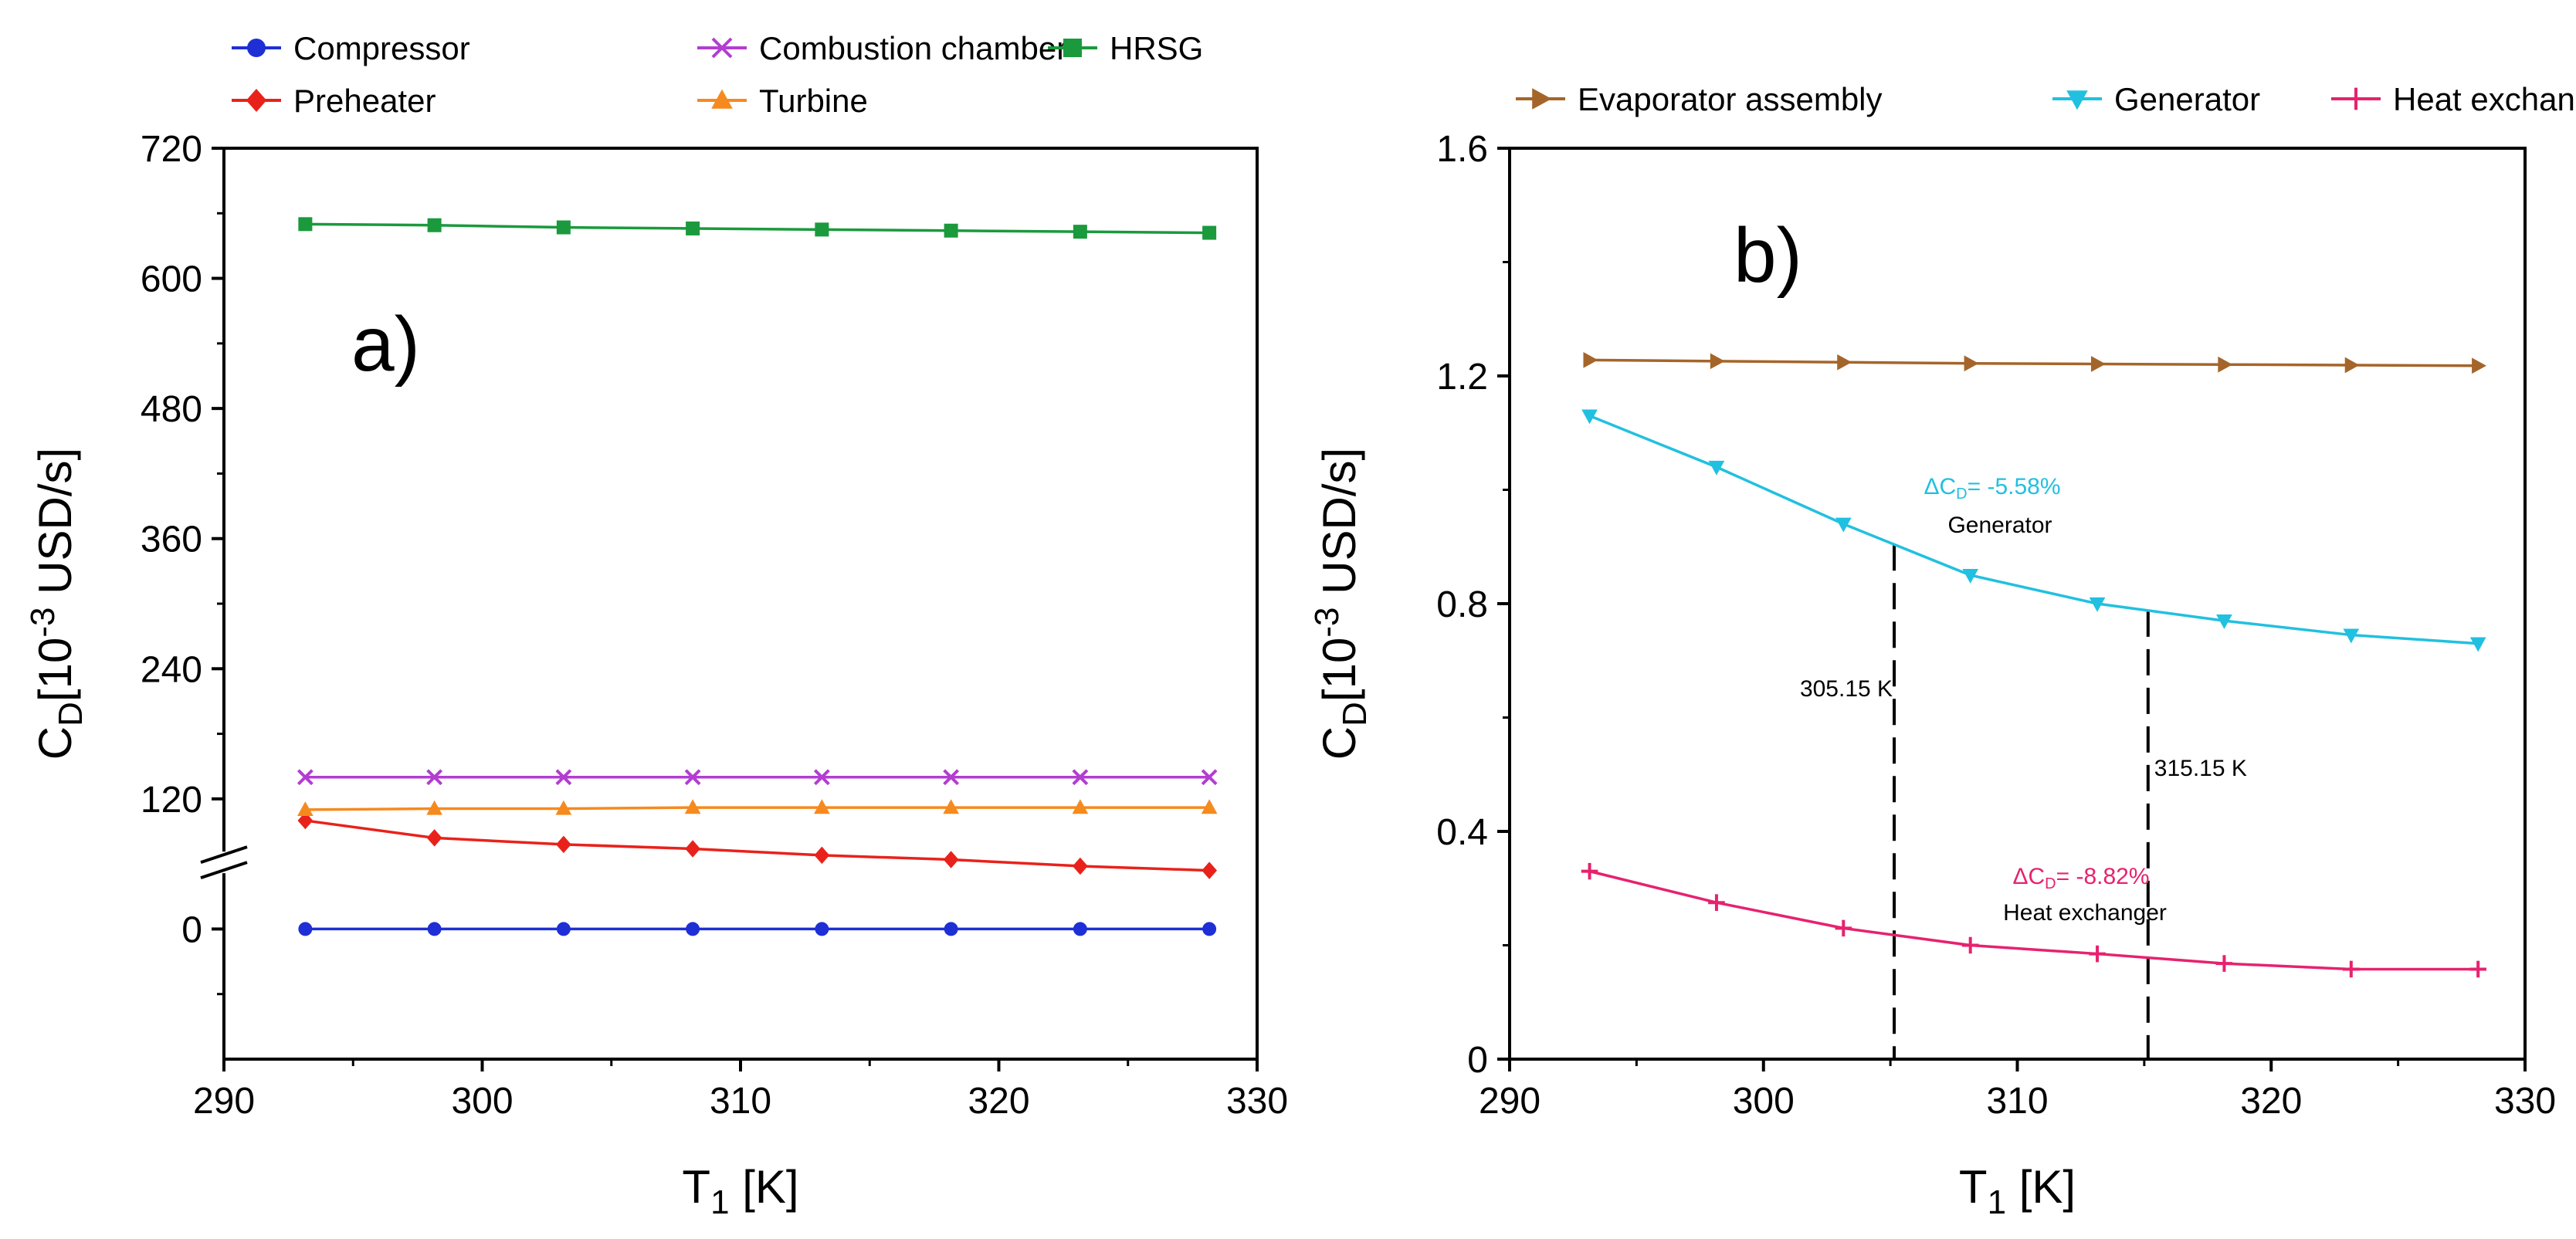  What do you see at coordinates (1846, 689) in the screenshot?
I see `chart-b-vline-label-305: 305.15 K` at bounding box center [1846, 689].